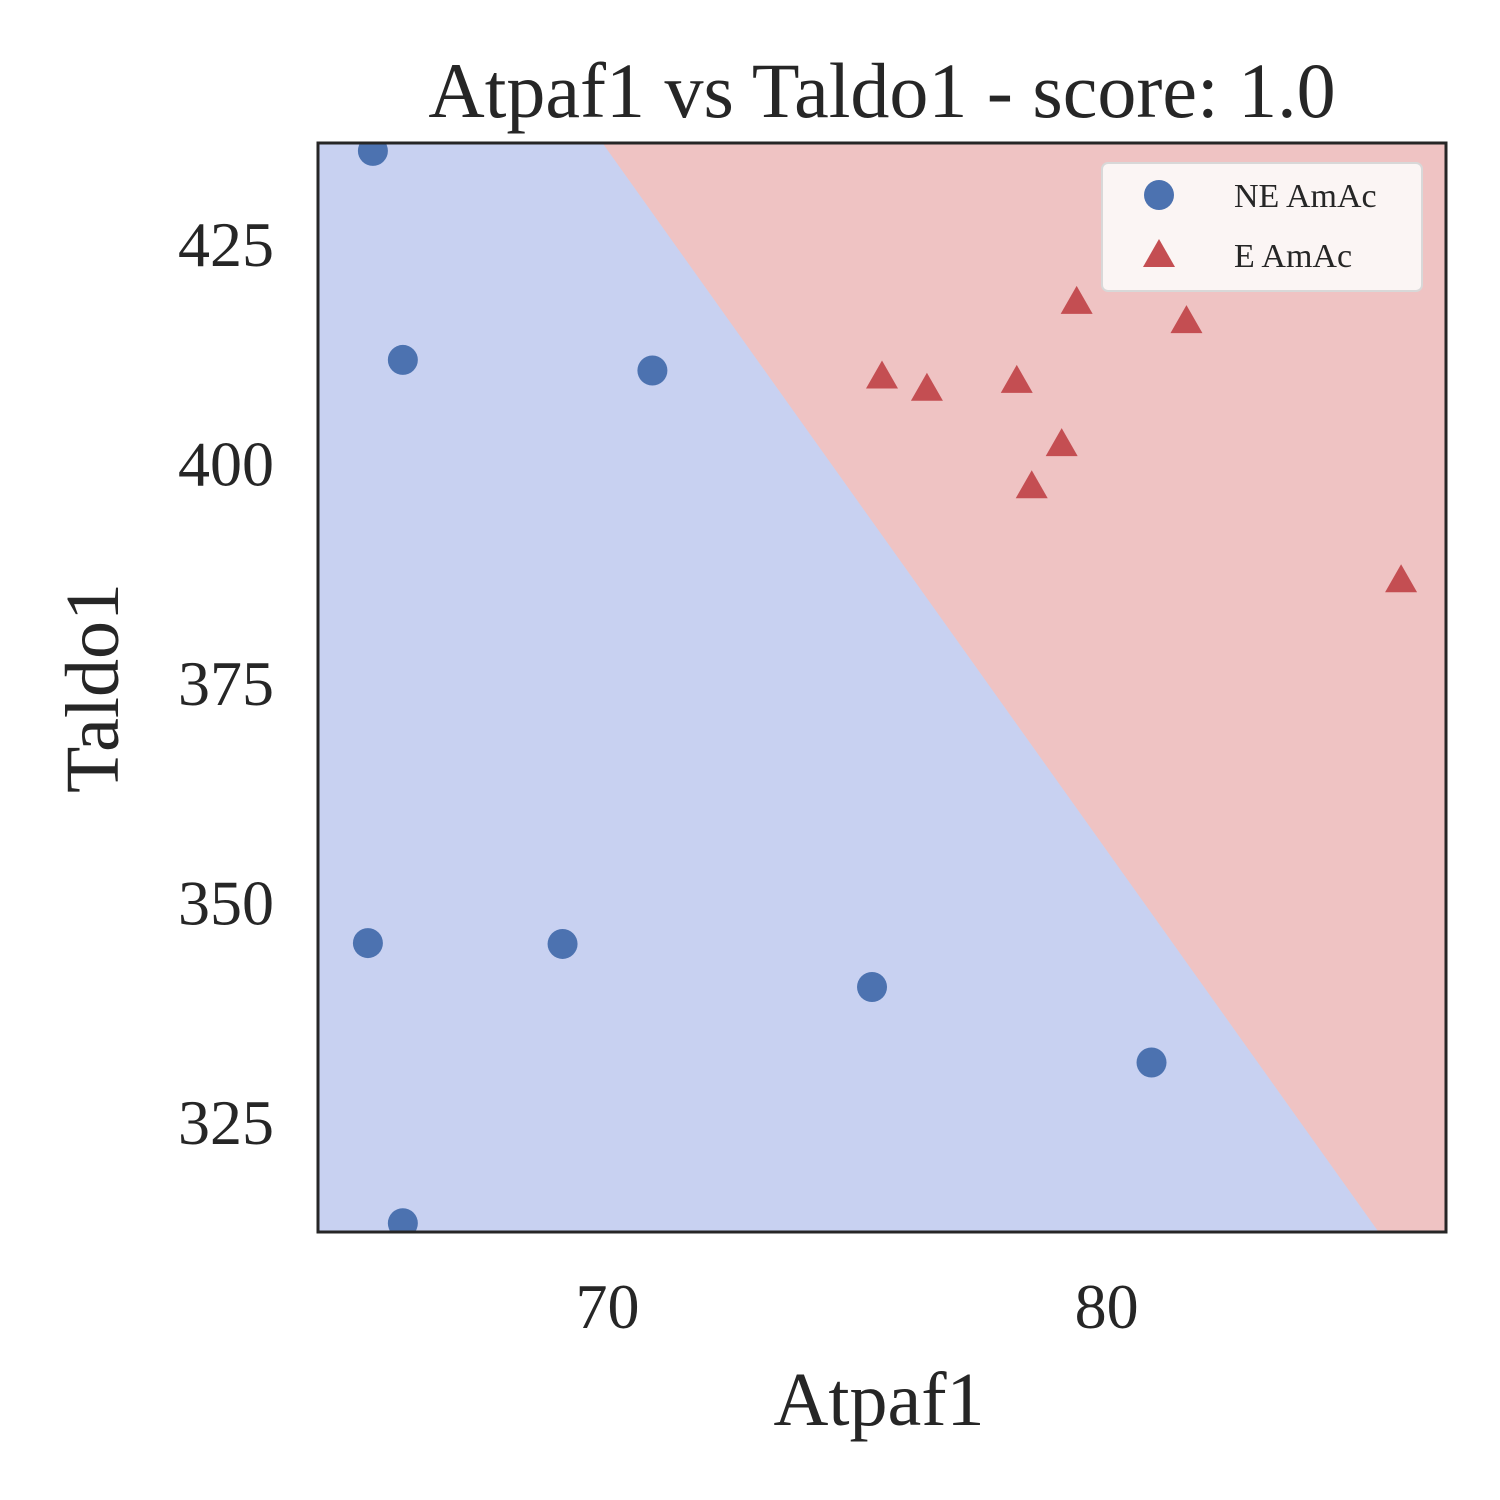  What do you see at coordinates (1107, 1306) in the screenshot?
I see `x-tick-label-1: 80` at bounding box center [1107, 1306].